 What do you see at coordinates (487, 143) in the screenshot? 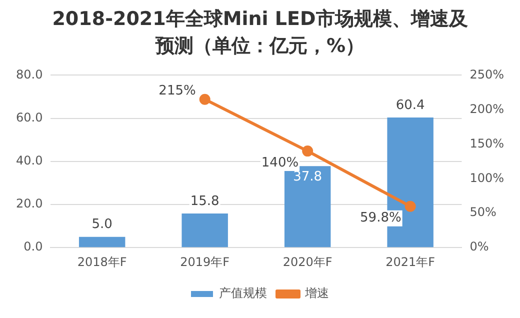
I see `y2-tick-label: 150%` at bounding box center [487, 143].